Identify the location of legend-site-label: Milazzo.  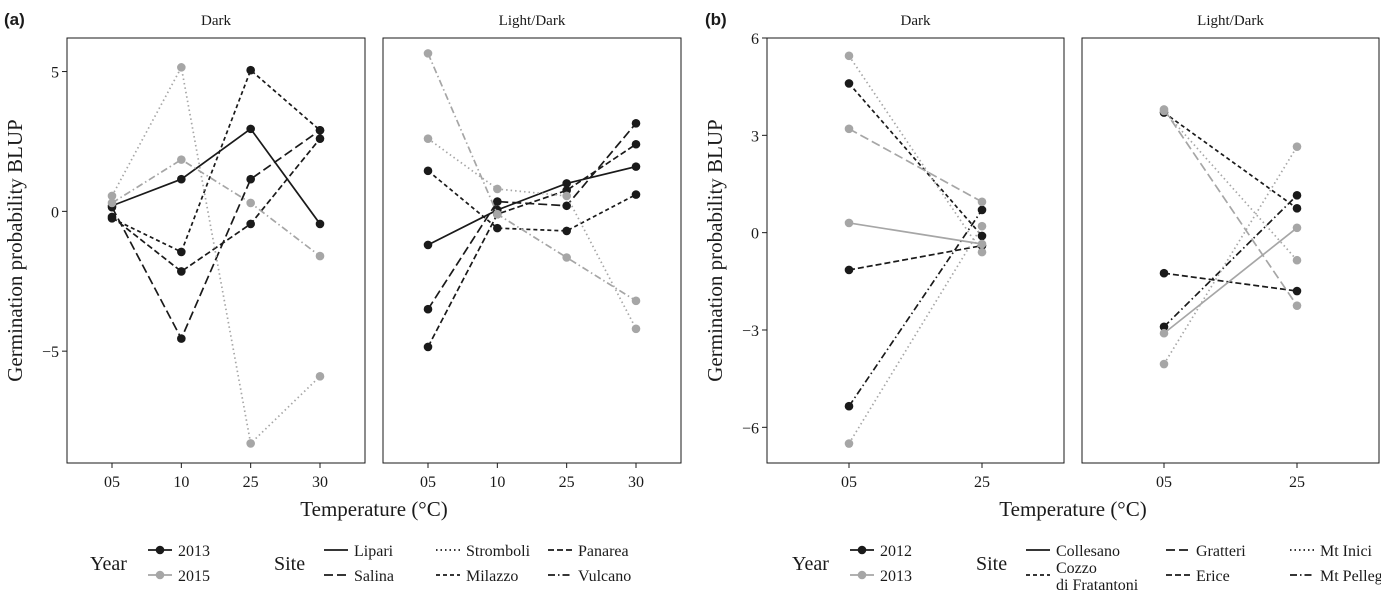
(492, 576).